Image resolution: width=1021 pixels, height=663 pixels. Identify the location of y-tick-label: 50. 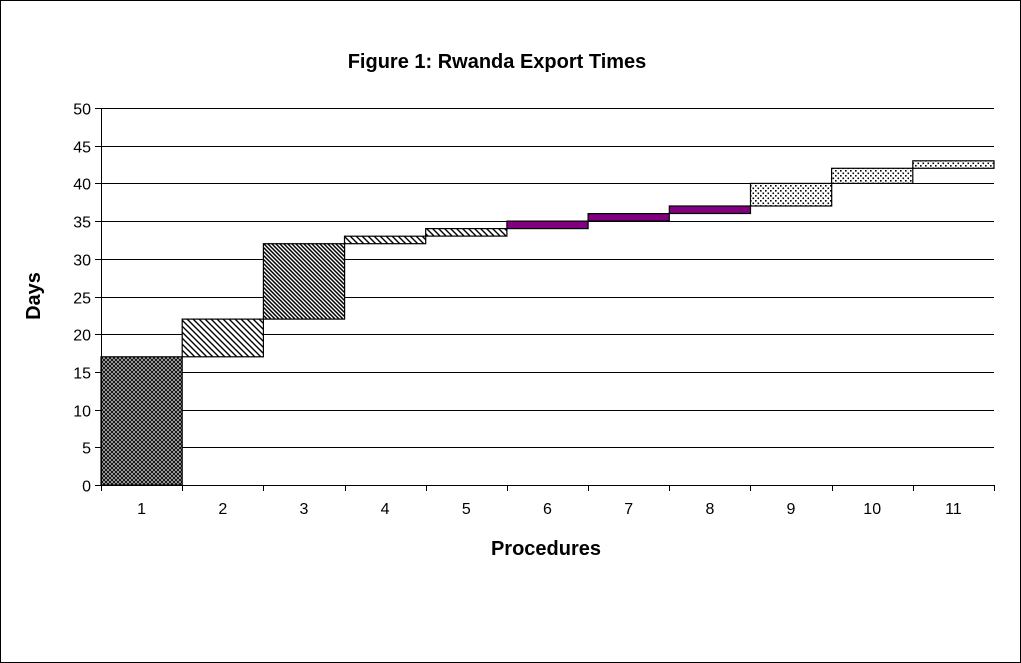
(82, 110).